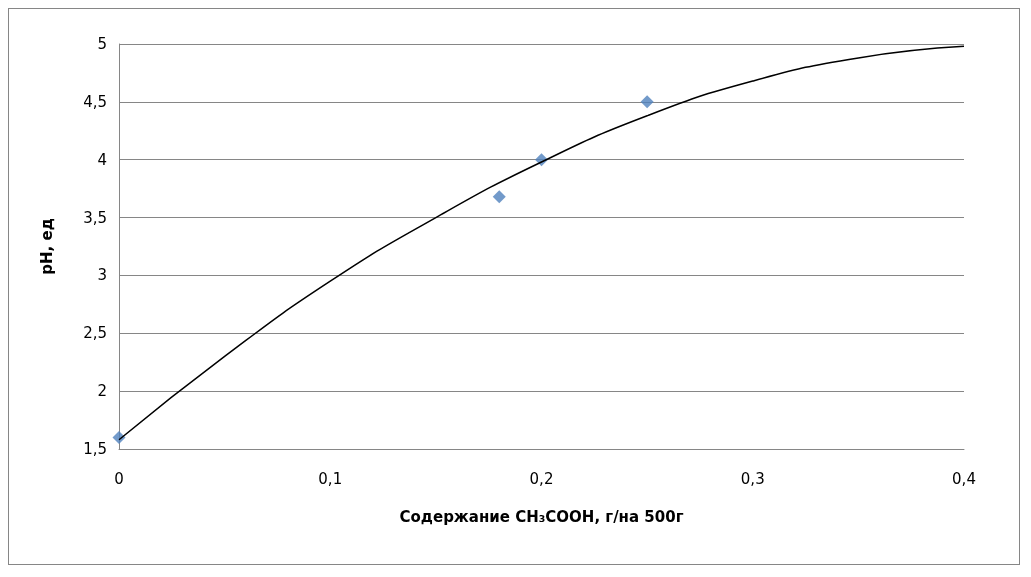 This screenshot has width=1031, height=577. Describe the element at coordinates (95, 449) in the screenshot. I see `y-tick-label: 1,5` at that location.